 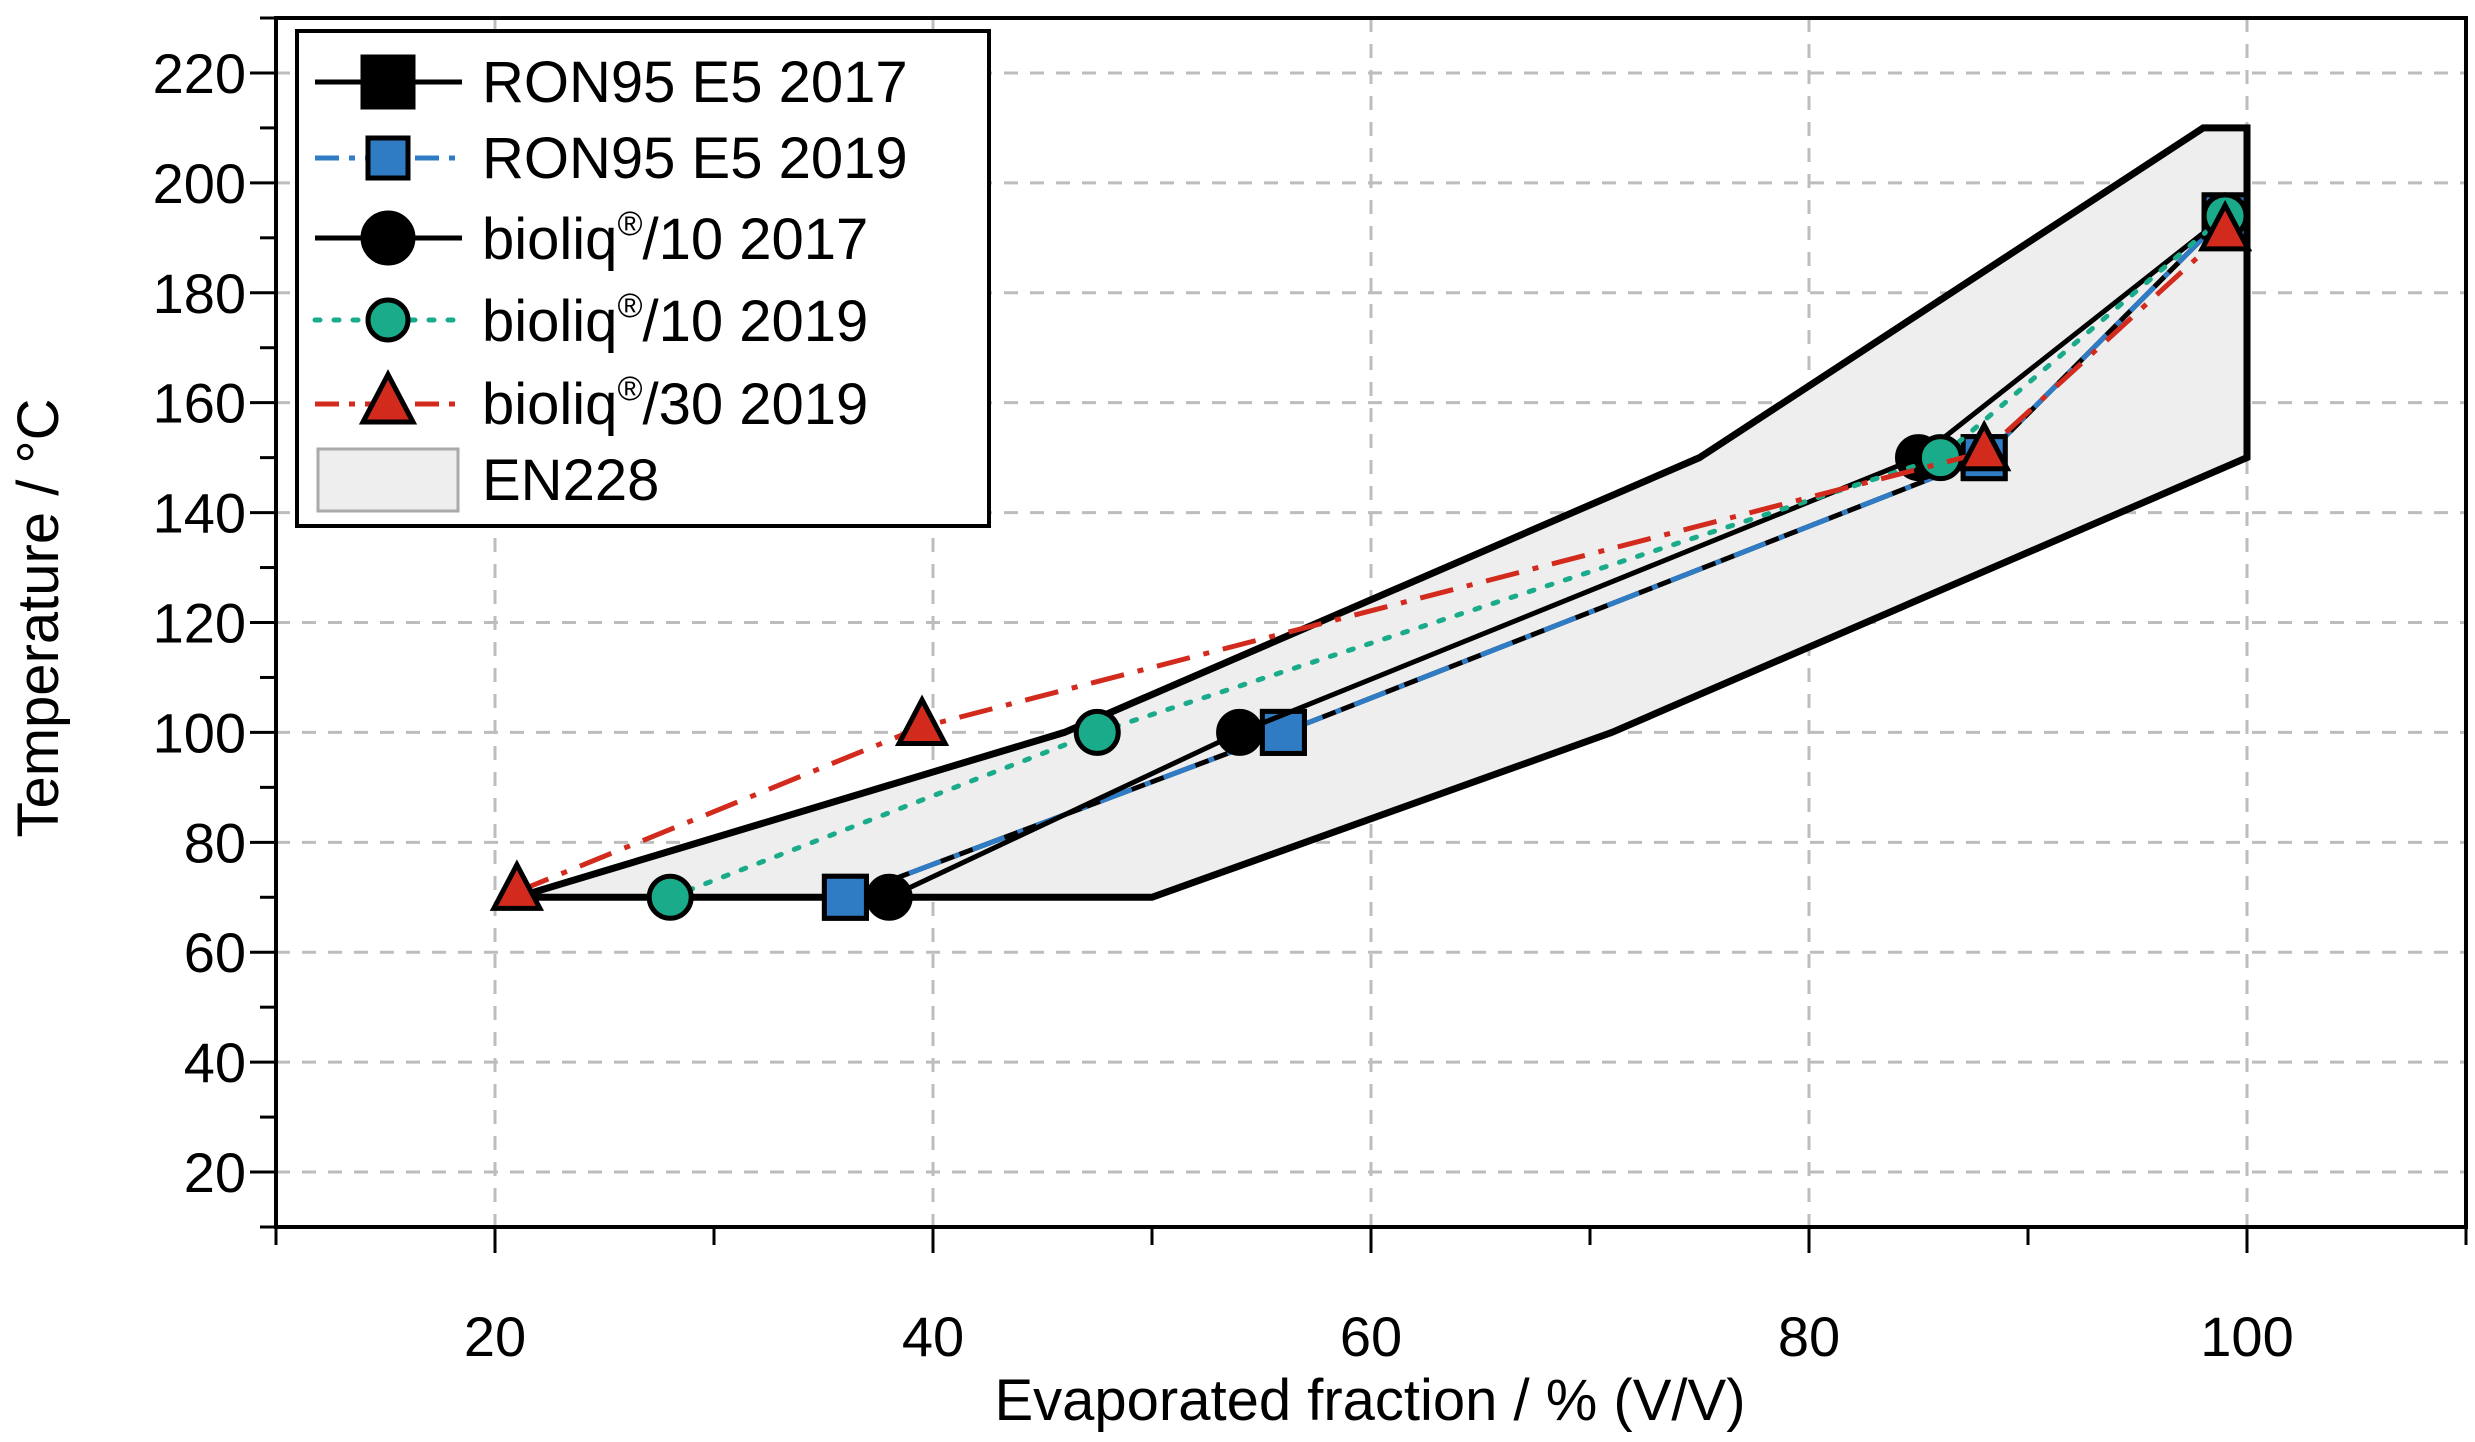 What do you see at coordinates (388, 283) in the screenshot?
I see `legend-symbols` at bounding box center [388, 283].